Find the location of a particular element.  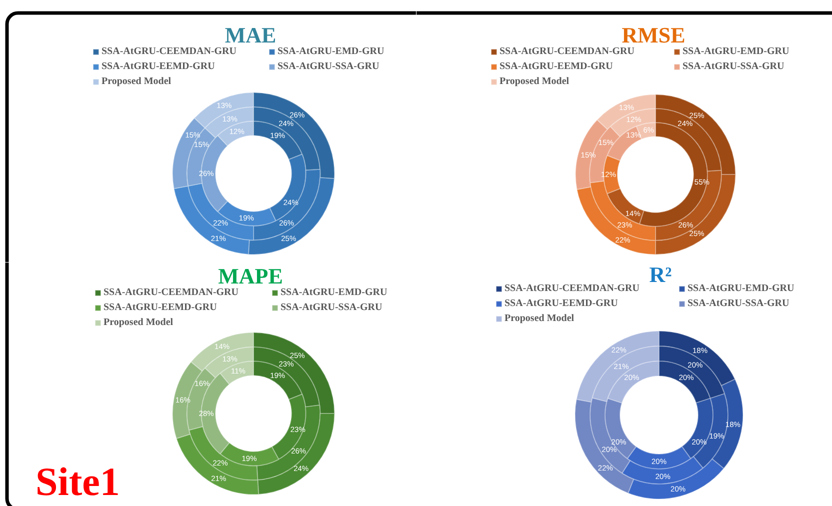

text: Site1 is located at coordinates (78, 481).